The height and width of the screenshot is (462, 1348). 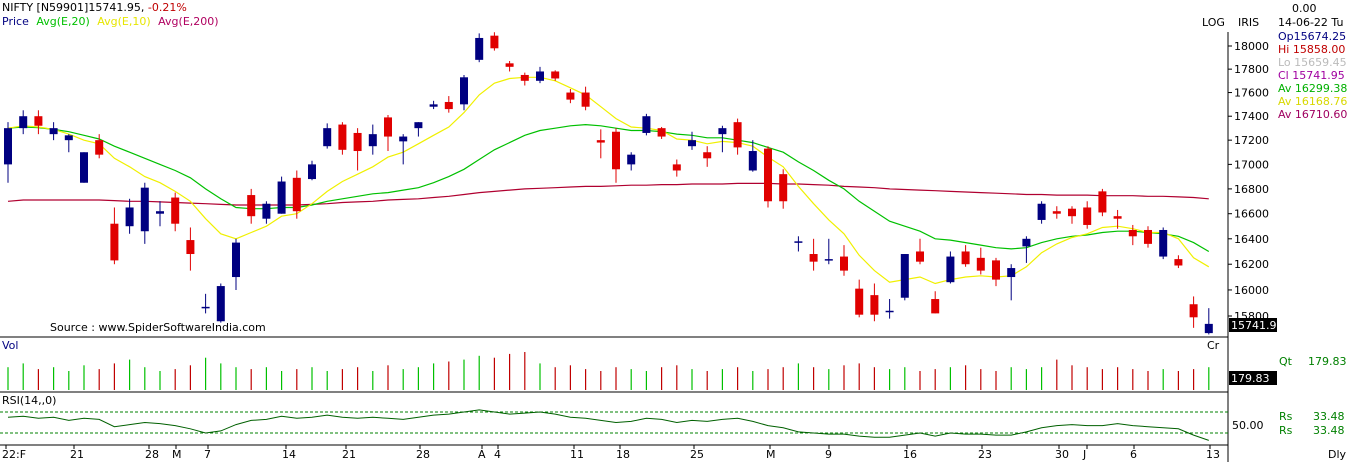 What do you see at coordinates (114, 7) in the screenshot?
I see `last-price: 15741.95` at bounding box center [114, 7].